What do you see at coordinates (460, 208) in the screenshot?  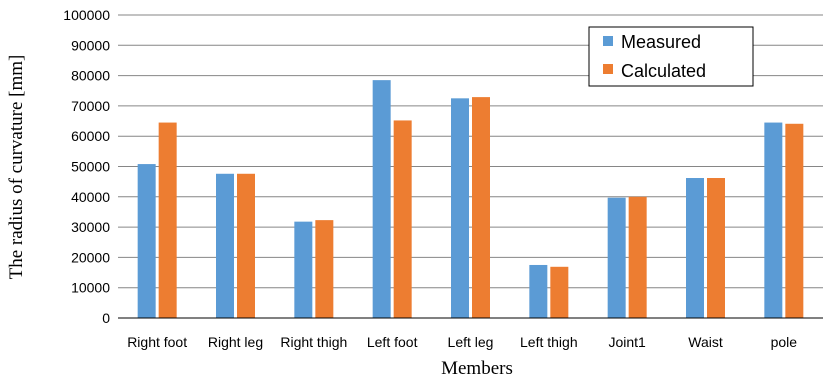 I see `bar-measured-left-leg` at bounding box center [460, 208].